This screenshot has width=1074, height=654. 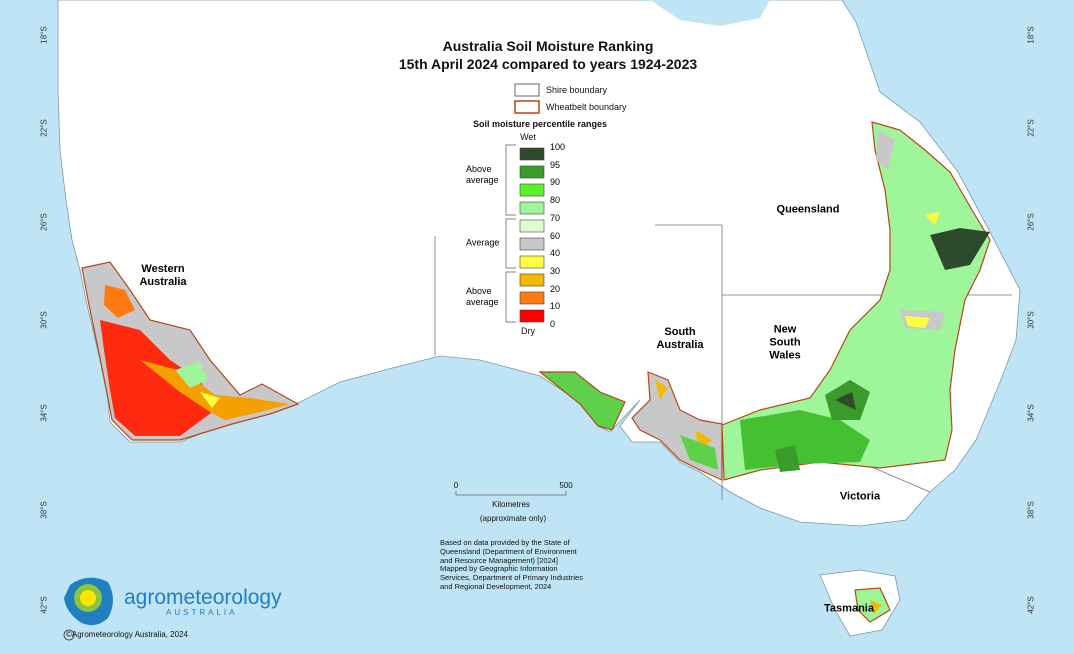 What do you see at coordinates (555, 288) in the screenshot?
I see `legend-tick: 20` at bounding box center [555, 288].